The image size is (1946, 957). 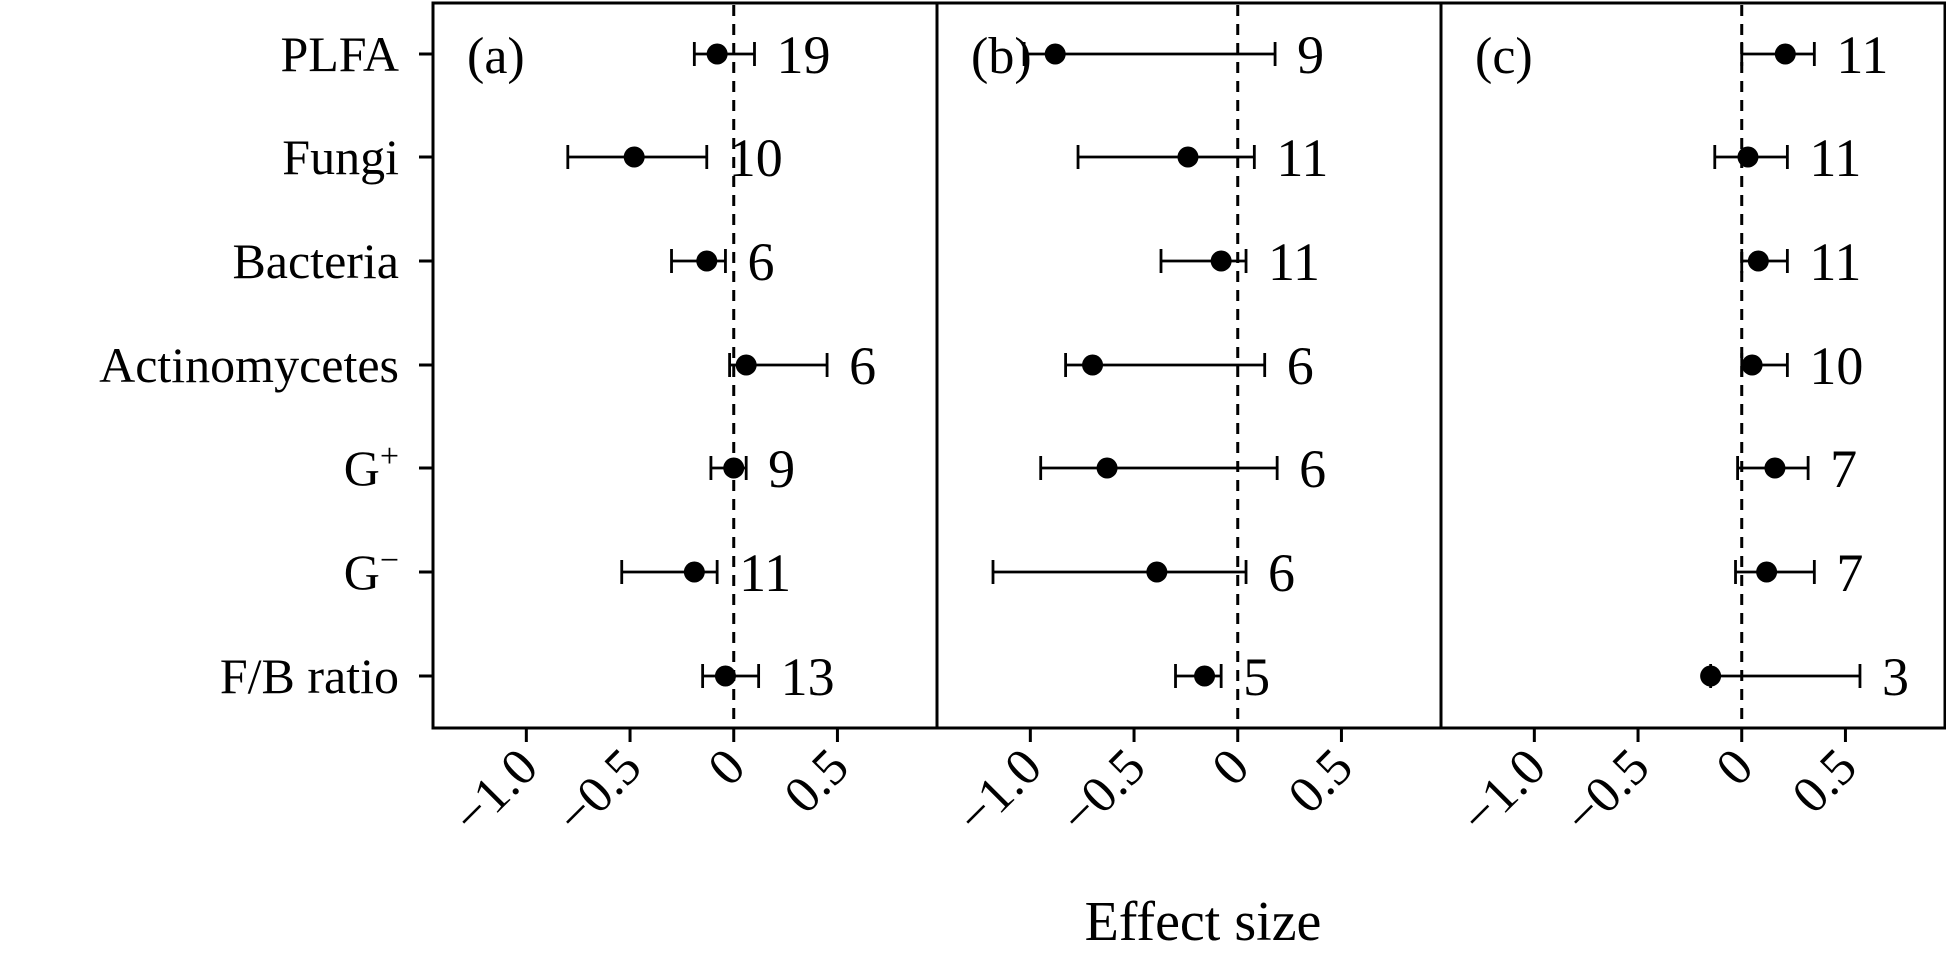 I want to click on sample-size-label: 13, so click(x=808, y=677).